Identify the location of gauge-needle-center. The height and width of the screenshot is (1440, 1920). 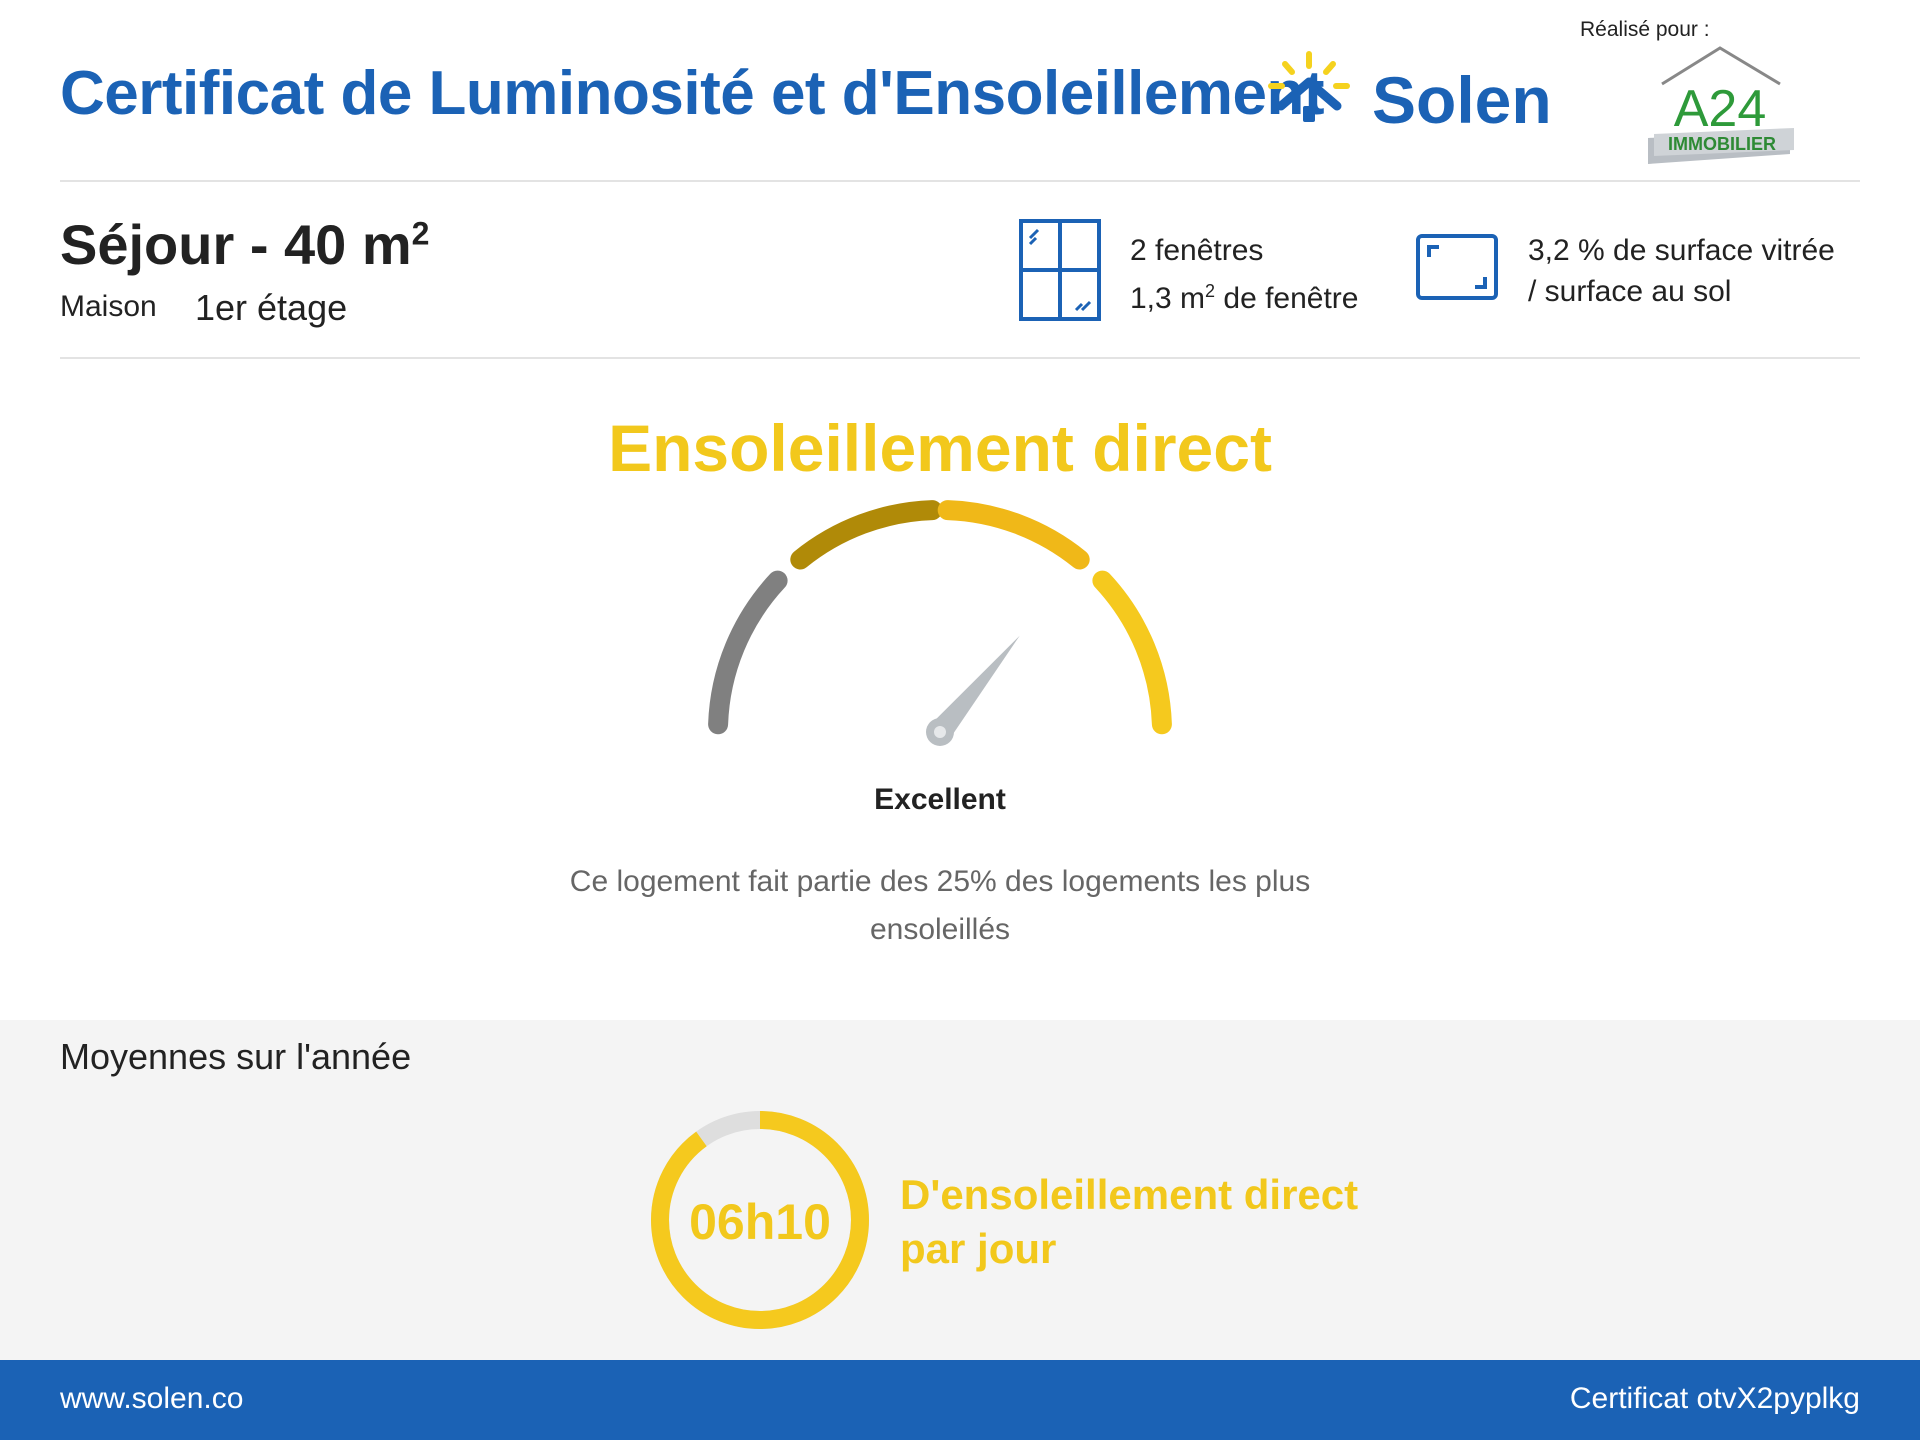
(940, 732).